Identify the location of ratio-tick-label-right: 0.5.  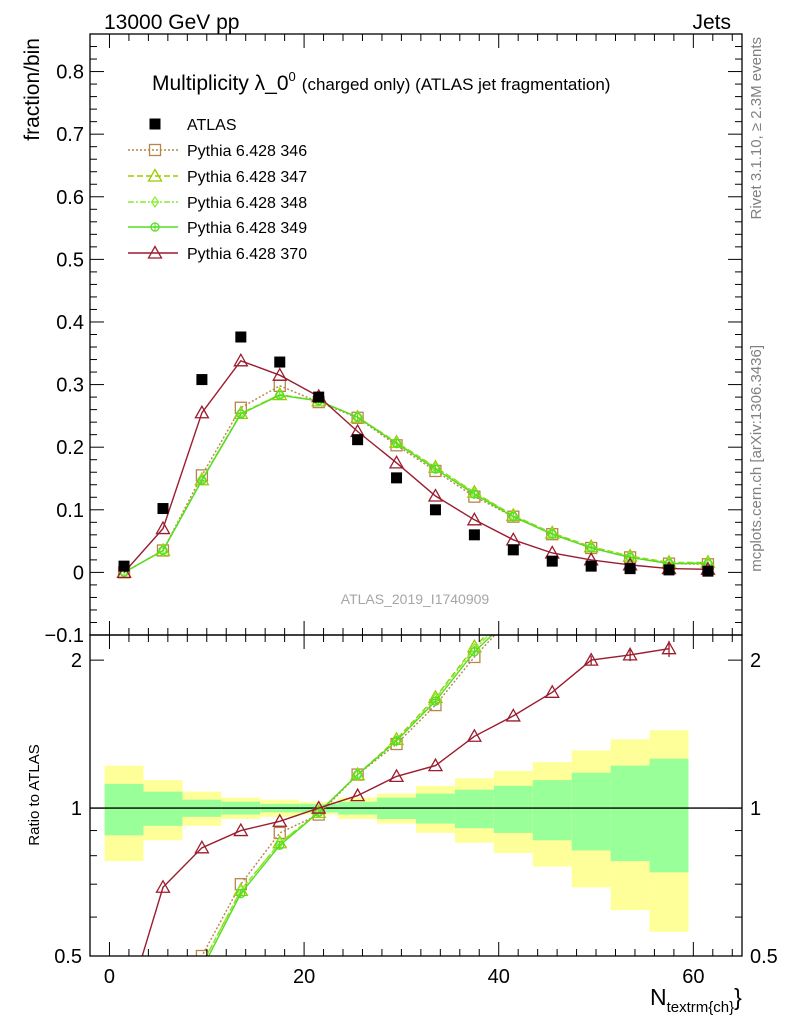
(764, 957).